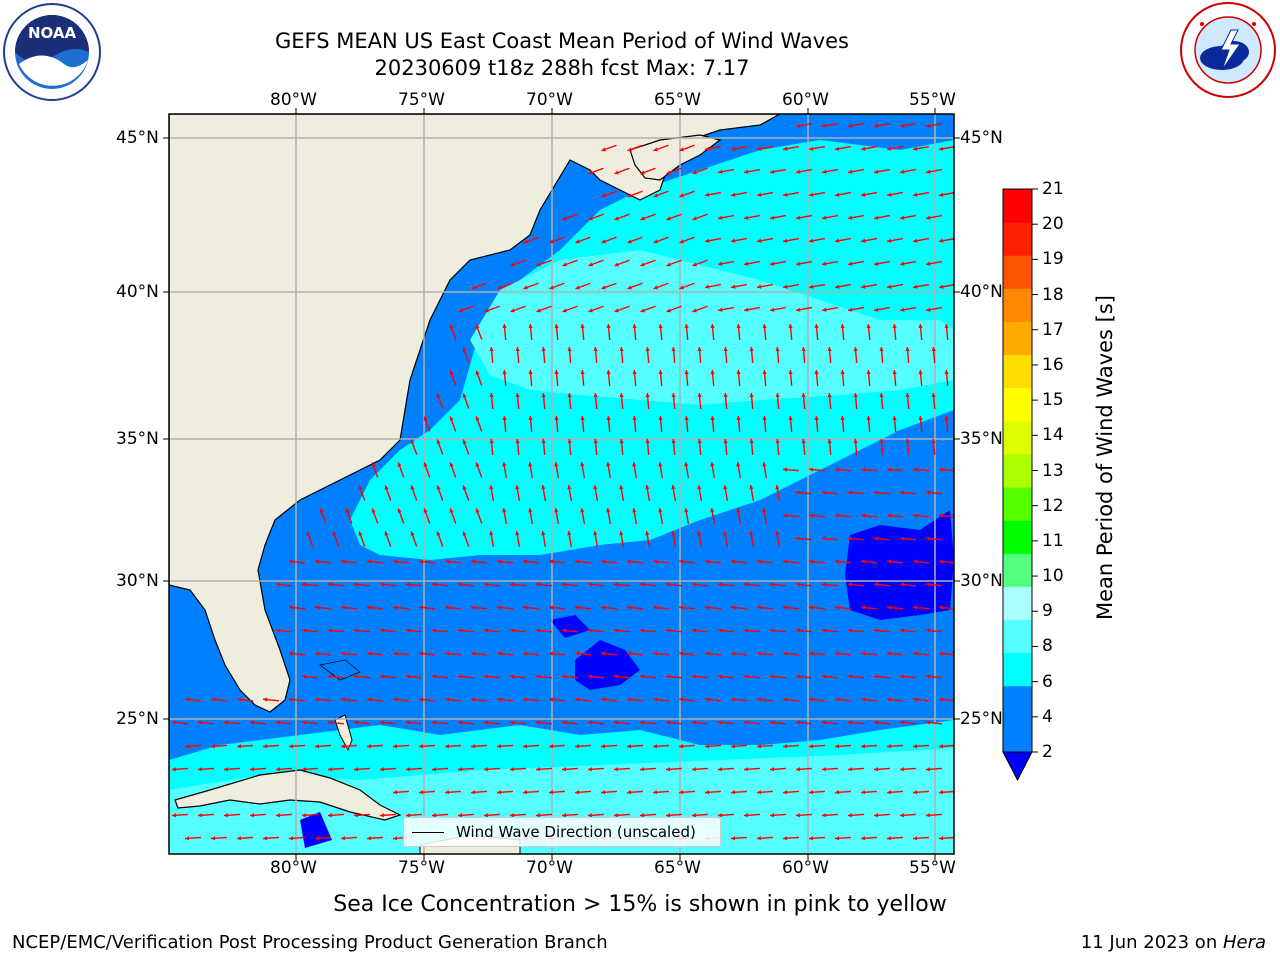  Describe the element at coordinates (1053, 505) in the screenshot. I see `colorbar-tick-label: 12` at that location.